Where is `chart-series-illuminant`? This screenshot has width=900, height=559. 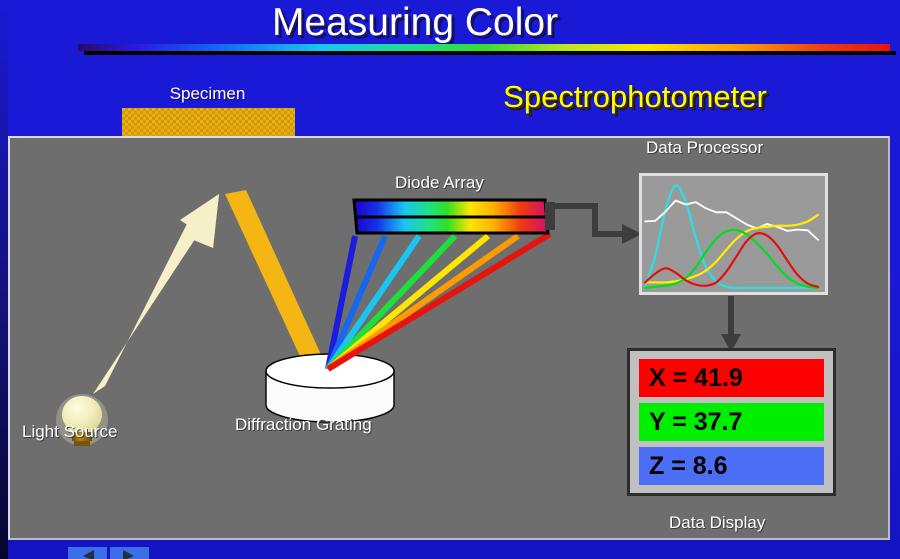
chart-series-illuminant is located at coordinates (731, 220).